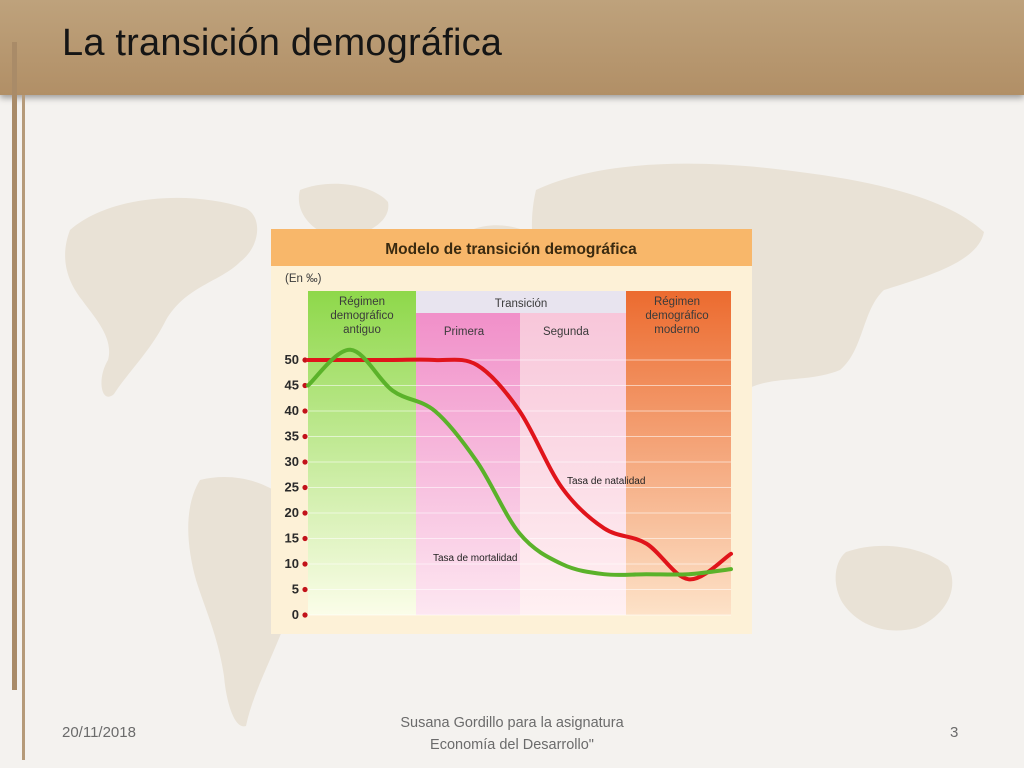 The width and height of the screenshot is (1024, 768). I want to click on transition-header, so click(521, 302).